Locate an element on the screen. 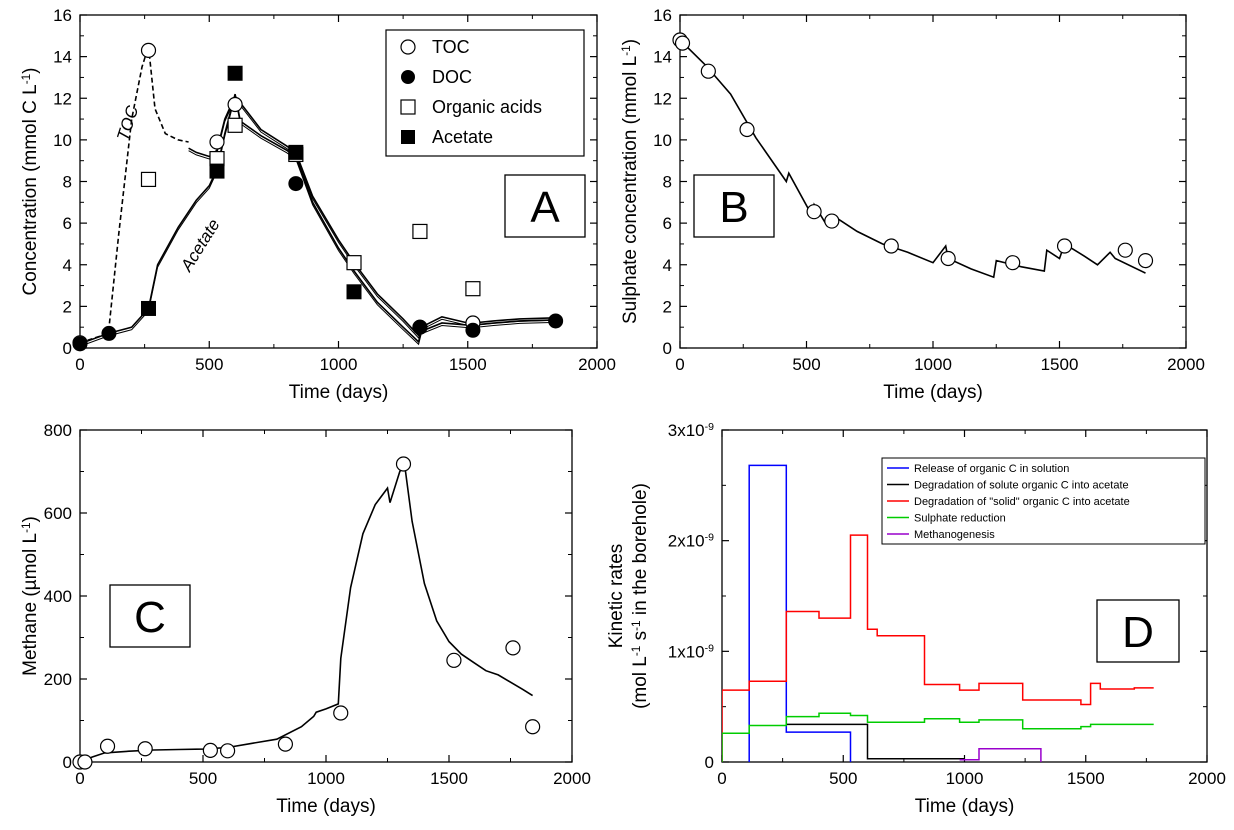 This screenshot has width=1234, height=830. legend-marker-toc is located at coordinates (408, 47).